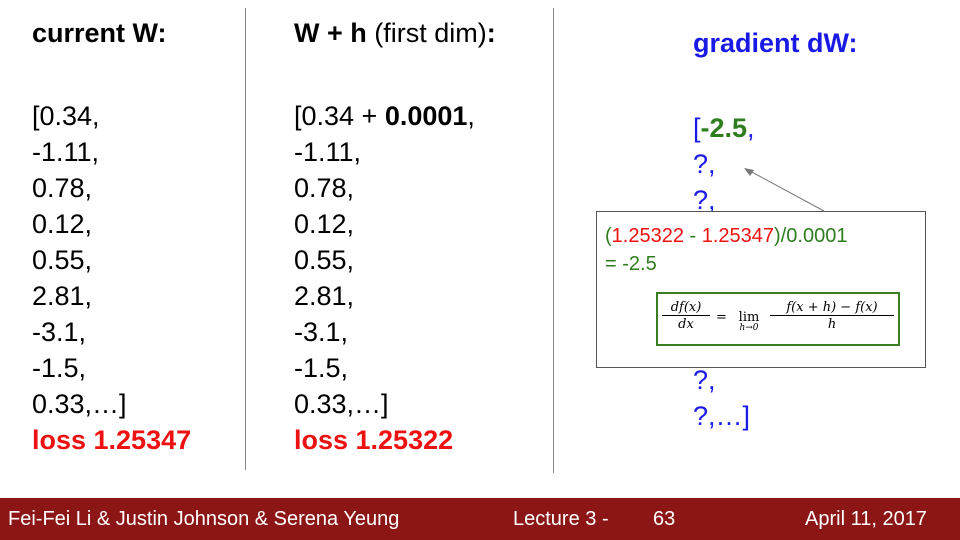 The width and height of the screenshot is (960, 540). I want to click on list-item: ?,…], so click(722, 416).